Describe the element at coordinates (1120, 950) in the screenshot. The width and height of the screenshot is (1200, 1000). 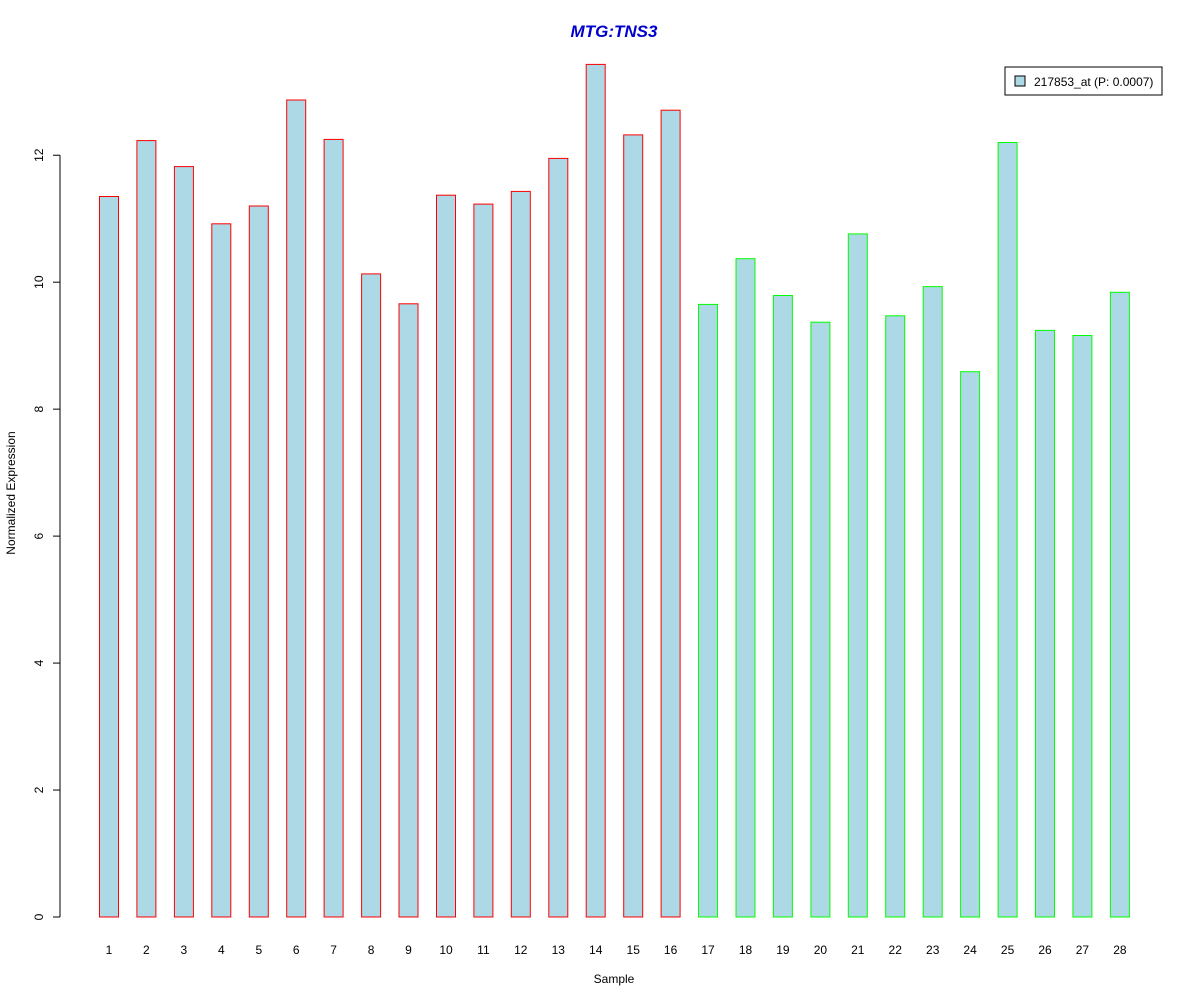
I see `x-tick-label: 28` at that location.